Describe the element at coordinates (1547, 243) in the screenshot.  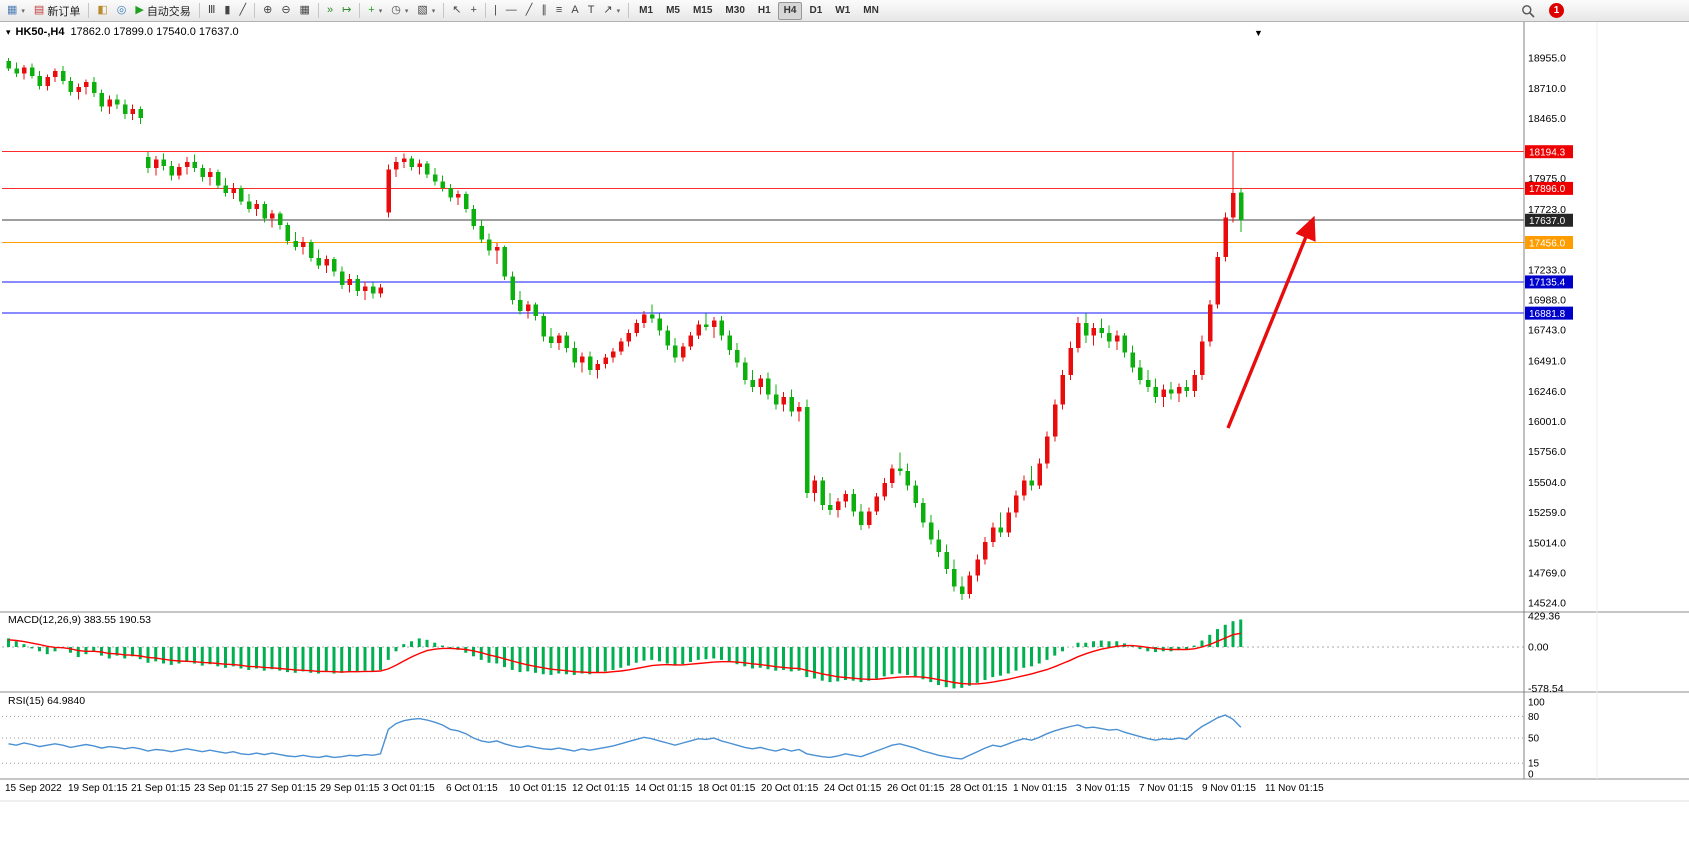
I see `price-tag-label: 17456.0` at that location.